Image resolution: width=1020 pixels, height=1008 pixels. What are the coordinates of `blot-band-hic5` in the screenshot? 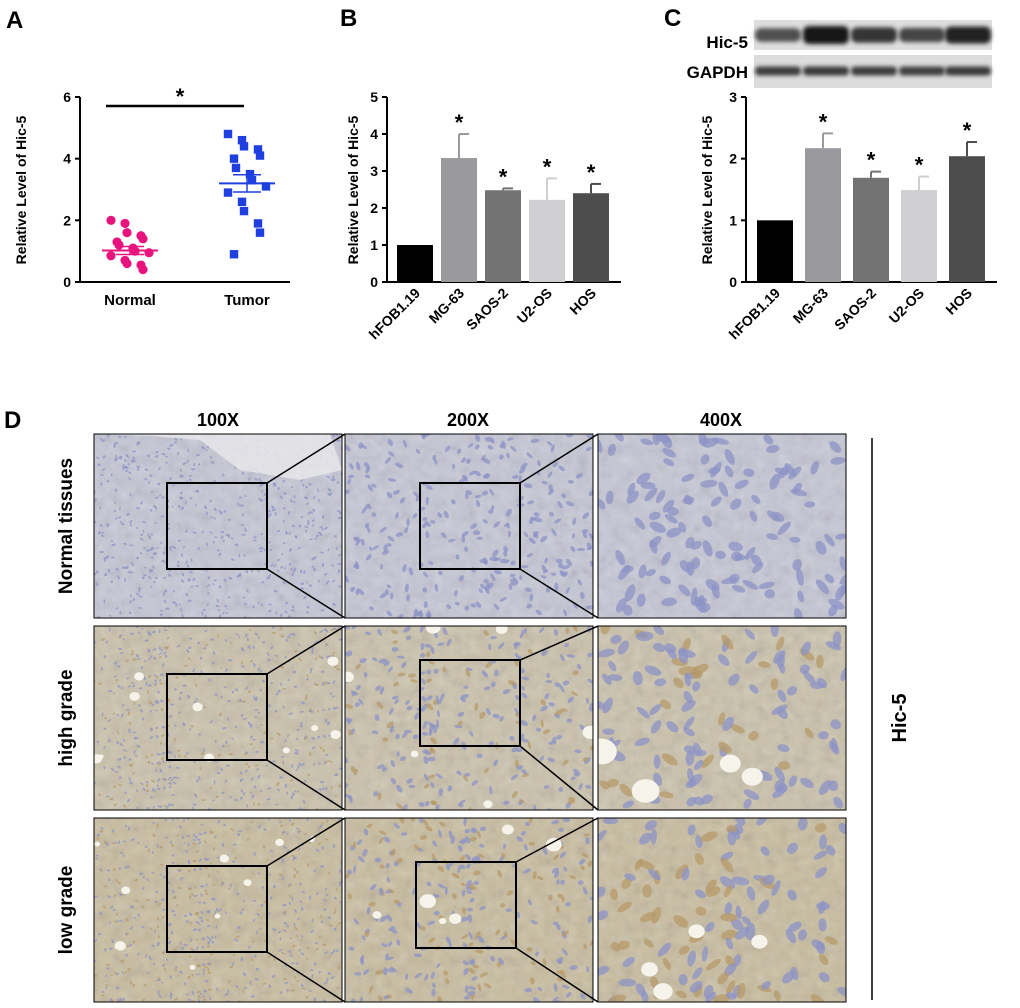 It's located at (826, 35).